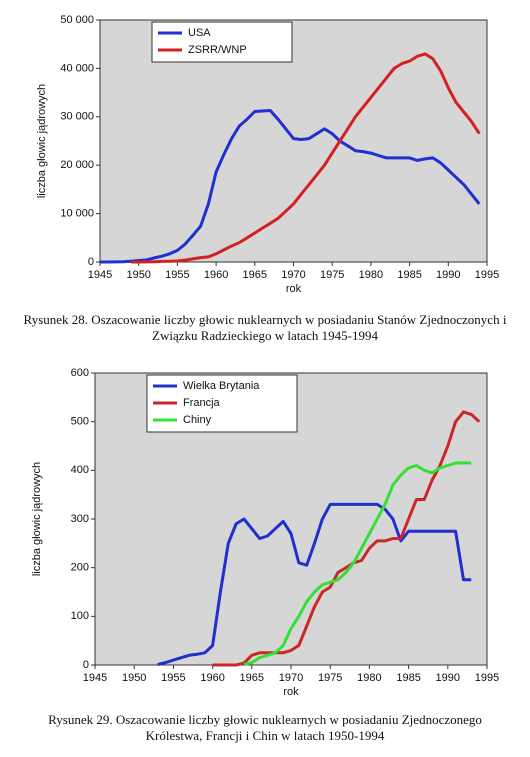  What do you see at coordinates (80, 373) in the screenshot?
I see `y-tick-label: 600` at bounding box center [80, 373].